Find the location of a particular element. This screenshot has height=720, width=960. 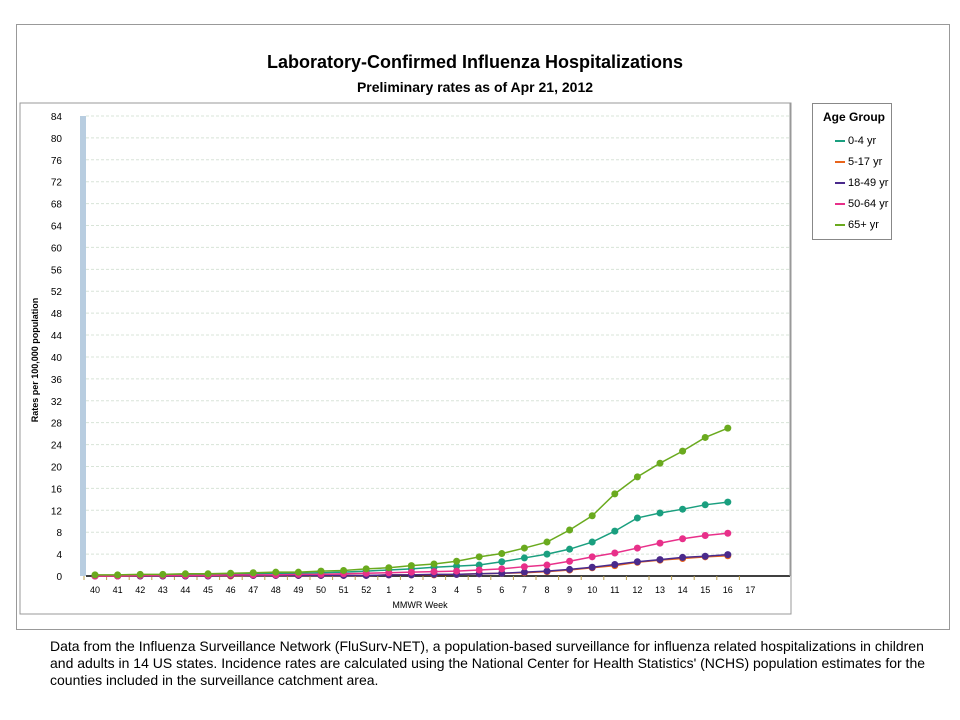

x-tick-label: 48 is located at coordinates (276, 590).